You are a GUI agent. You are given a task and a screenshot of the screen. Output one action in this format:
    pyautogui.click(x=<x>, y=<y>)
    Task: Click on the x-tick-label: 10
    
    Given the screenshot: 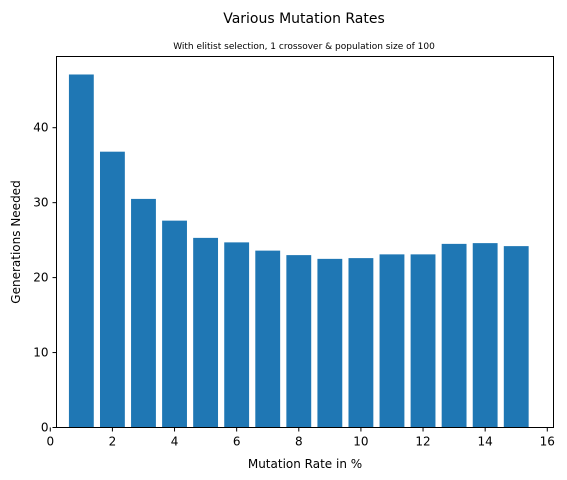 What is the action you would take?
    pyautogui.click(x=360, y=442)
    